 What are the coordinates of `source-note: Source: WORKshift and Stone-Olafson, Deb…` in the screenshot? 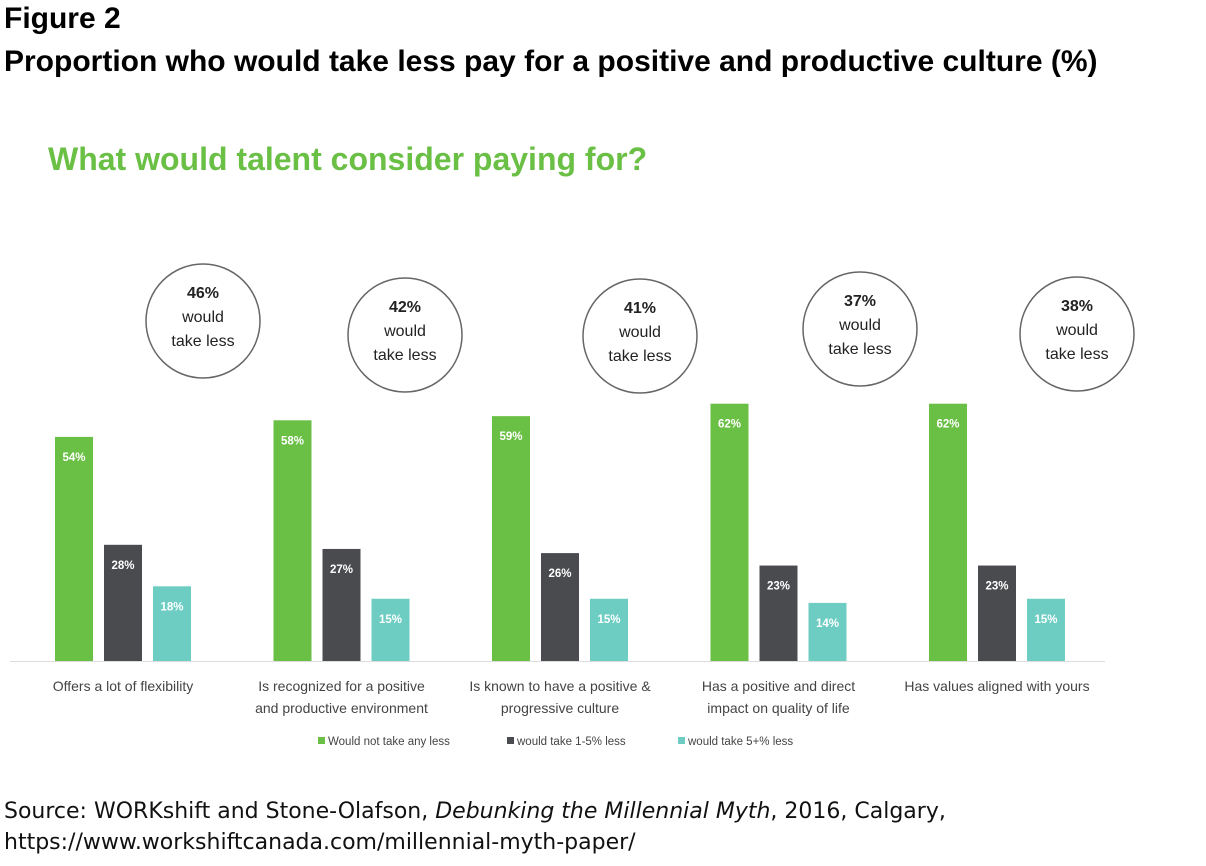 It's located at (599, 827).